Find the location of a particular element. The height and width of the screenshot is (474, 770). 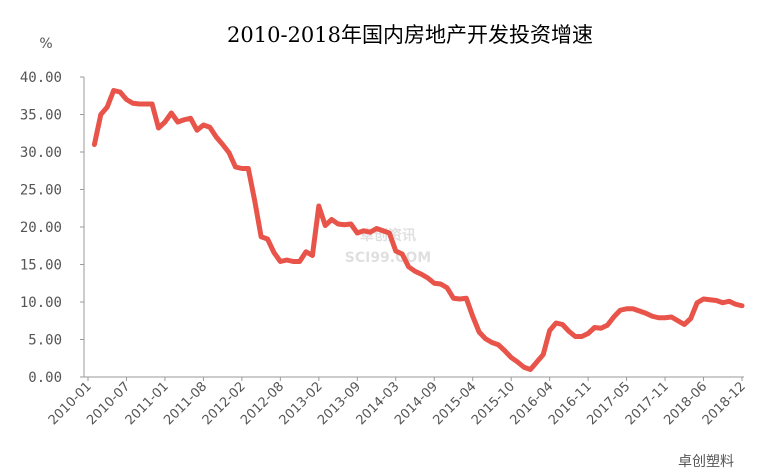

y-tick-label: 20.00 is located at coordinates (41, 228).